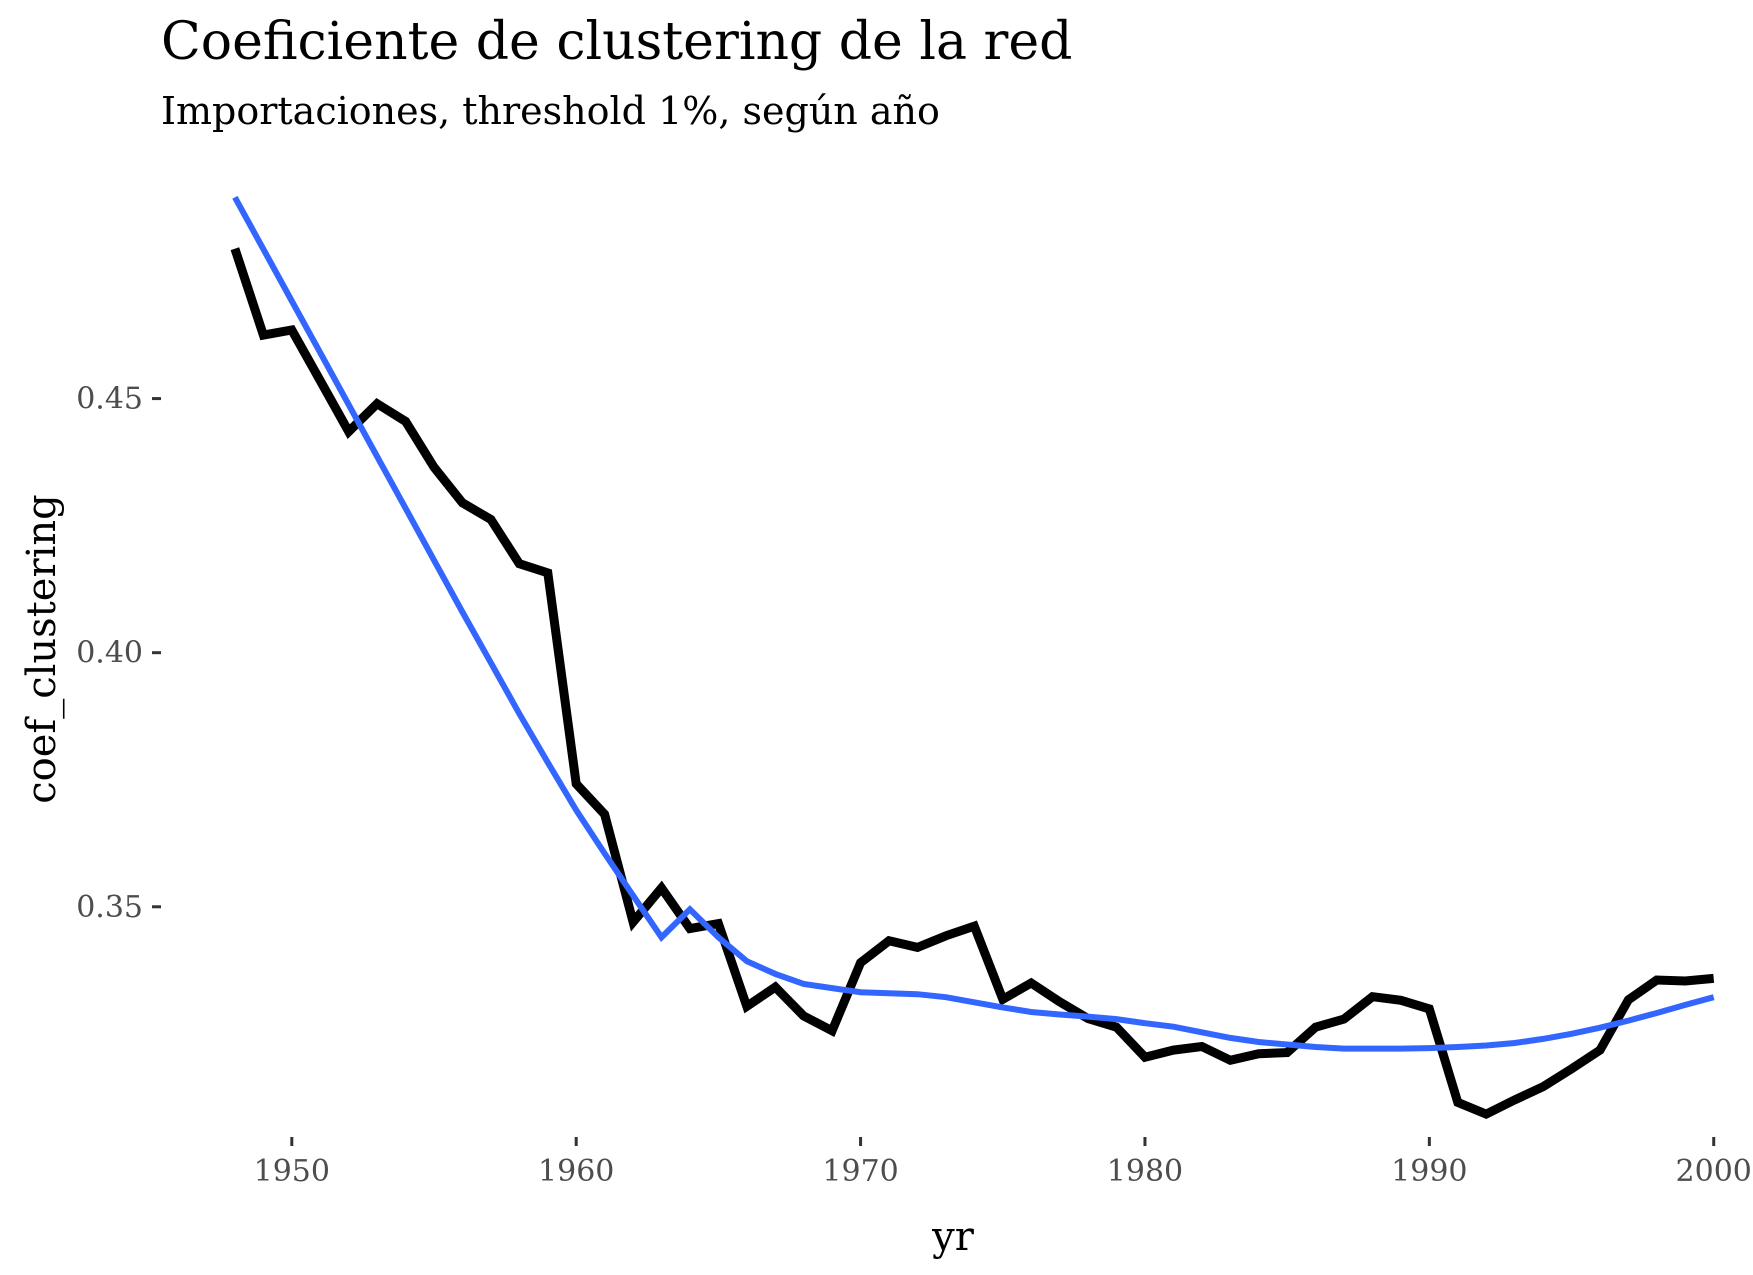 This screenshot has height=1275, width=1753. I want to click on x-axis: 1950 1960 1970 1980 1990 2000, so click(1003, 1163).